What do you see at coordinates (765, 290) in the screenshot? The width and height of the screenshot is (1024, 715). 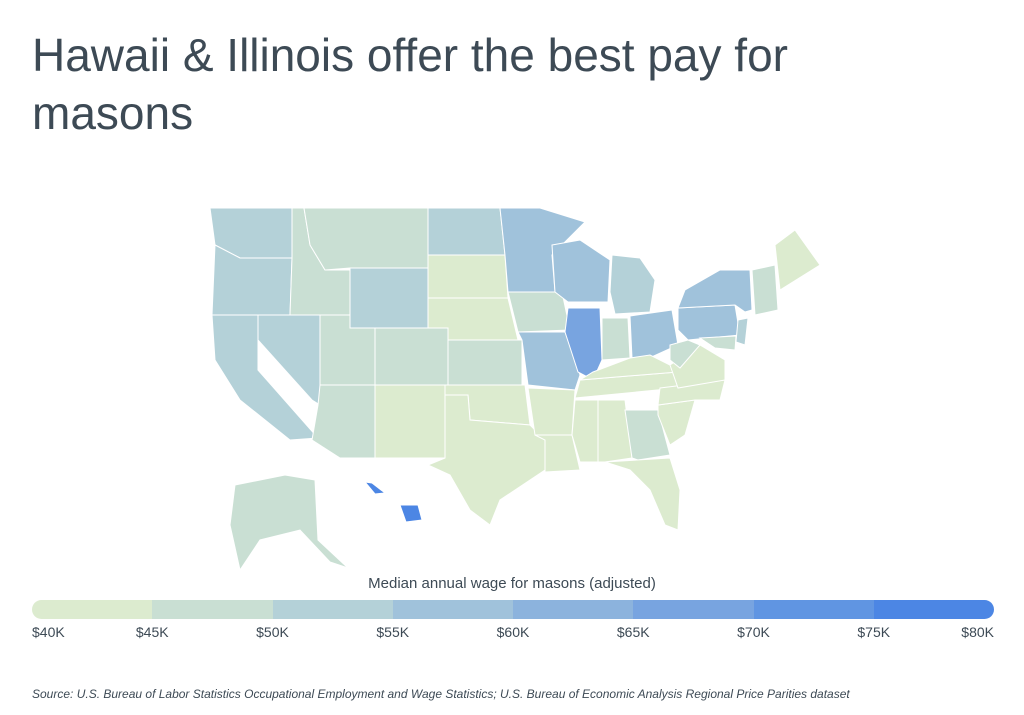 I see `state-new-england` at bounding box center [765, 290].